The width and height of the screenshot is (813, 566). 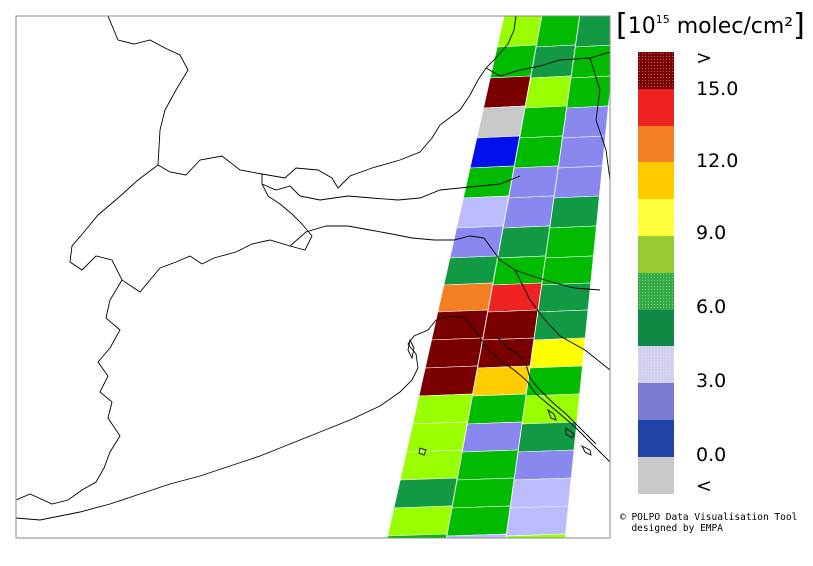 I want to click on legend-label: 9.0, so click(x=711, y=233).